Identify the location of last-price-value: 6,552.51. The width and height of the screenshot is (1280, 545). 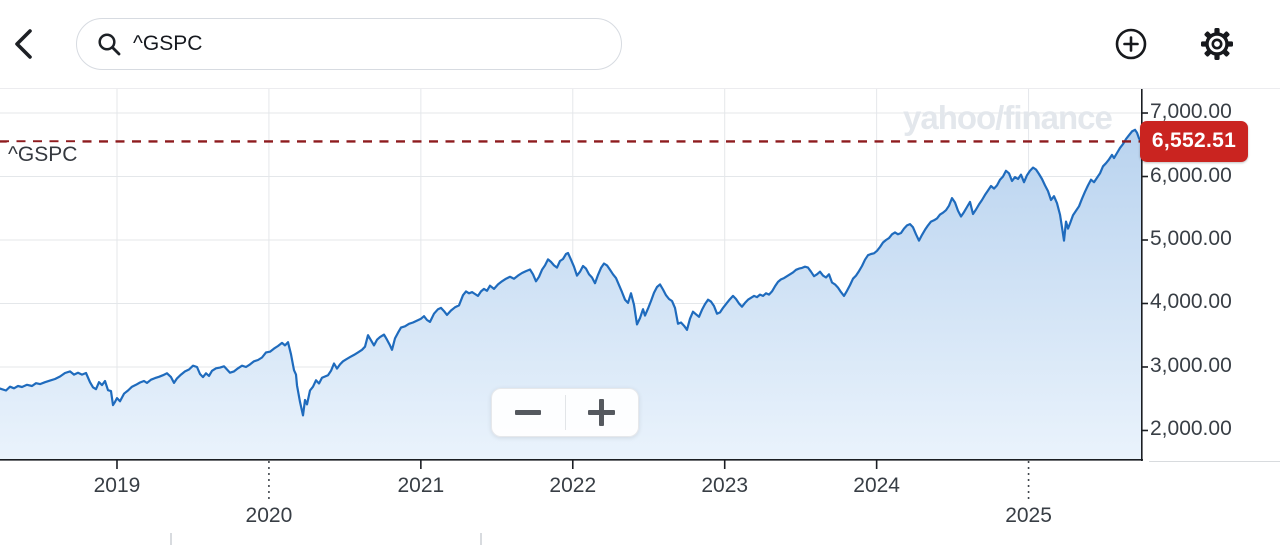
(1194, 141).